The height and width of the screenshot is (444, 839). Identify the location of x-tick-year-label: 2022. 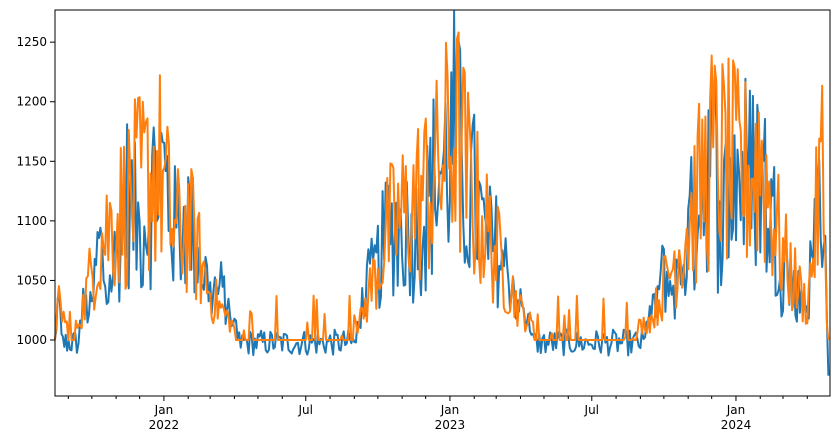
(164, 425).